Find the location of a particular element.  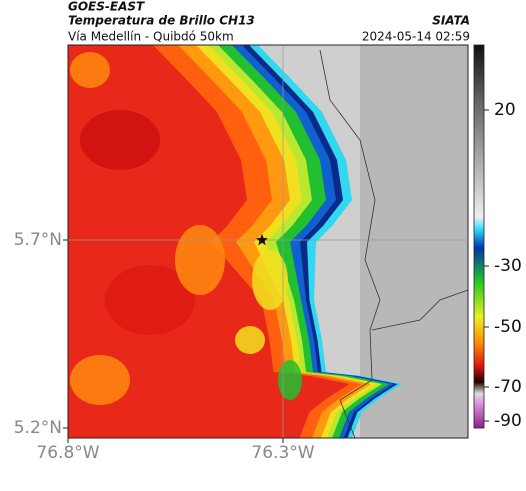

lat-label: 5.2°N is located at coordinates (38, 428).